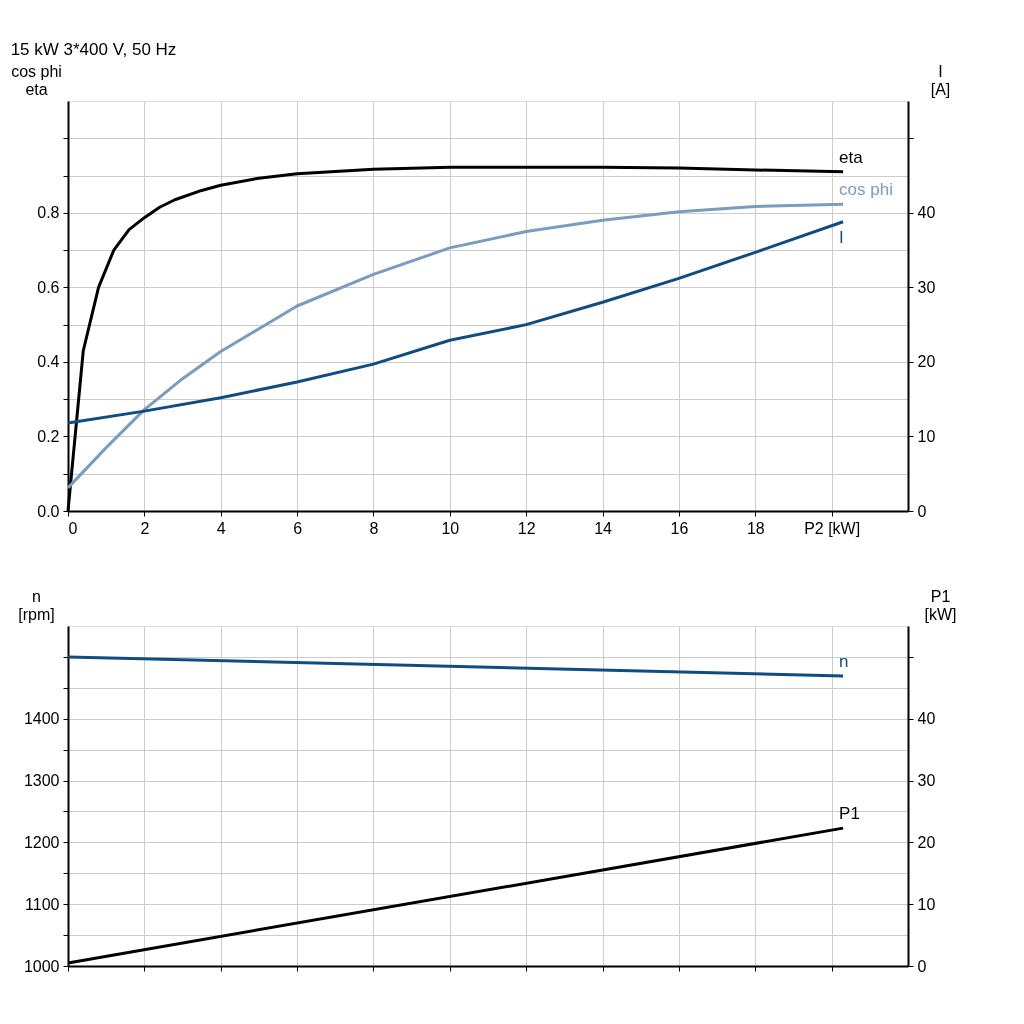 The image size is (1024, 1024). Describe the element at coordinates (755, 528) in the screenshot. I see `x-tick-label: 18` at that location.